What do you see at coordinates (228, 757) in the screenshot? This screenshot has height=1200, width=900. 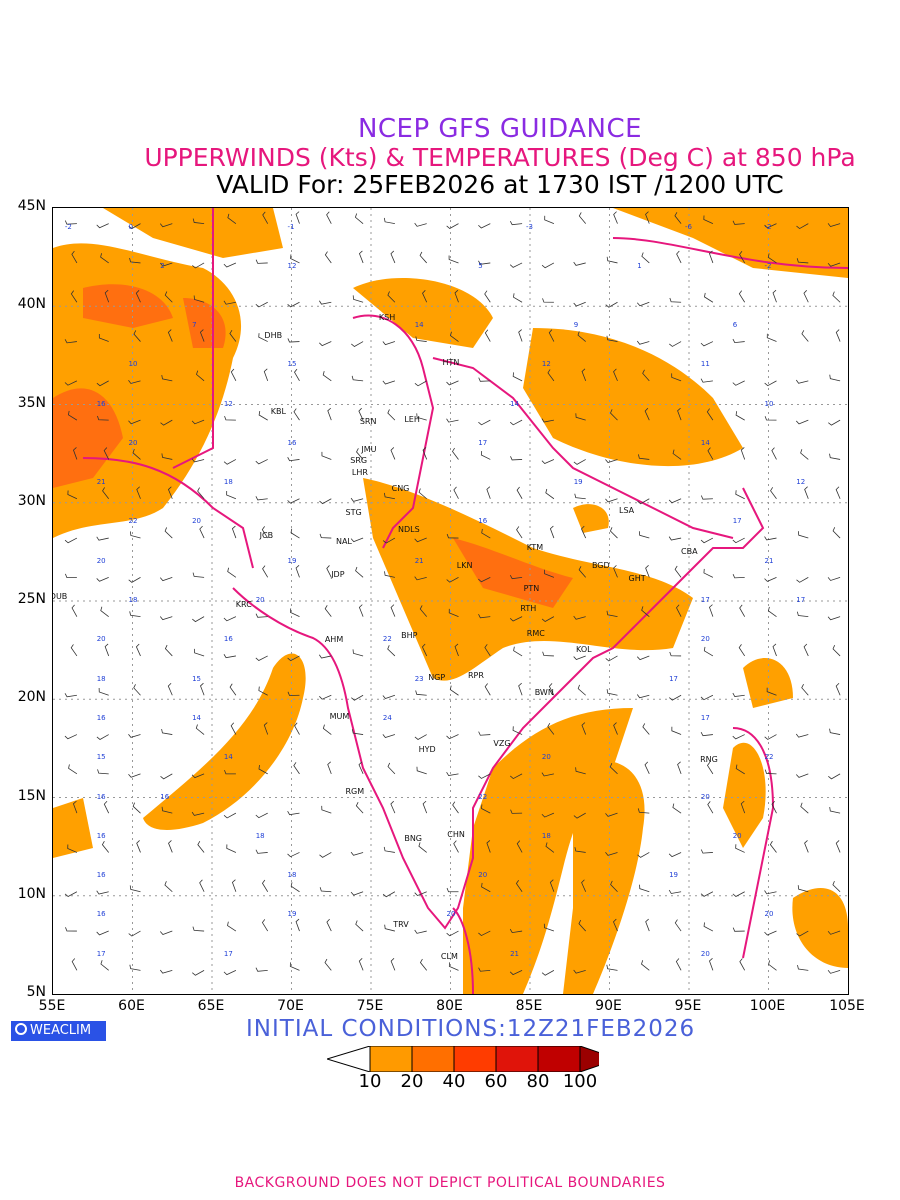 I see `temperature-value: 14` at bounding box center [228, 757].